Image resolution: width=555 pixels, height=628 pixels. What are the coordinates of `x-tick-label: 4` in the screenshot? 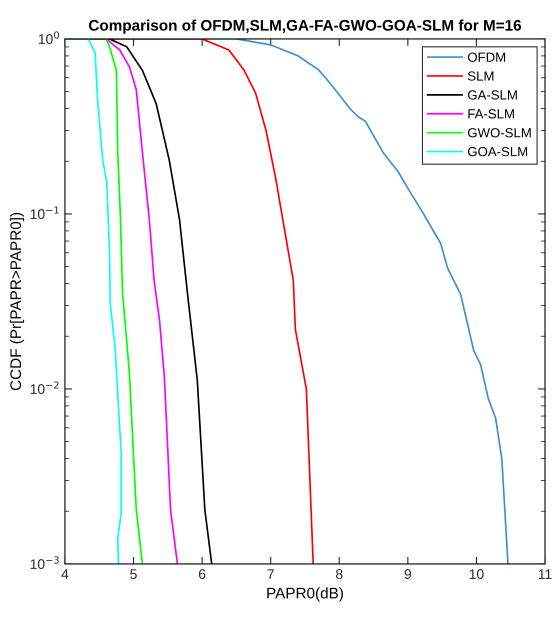 It's located at (64, 574).